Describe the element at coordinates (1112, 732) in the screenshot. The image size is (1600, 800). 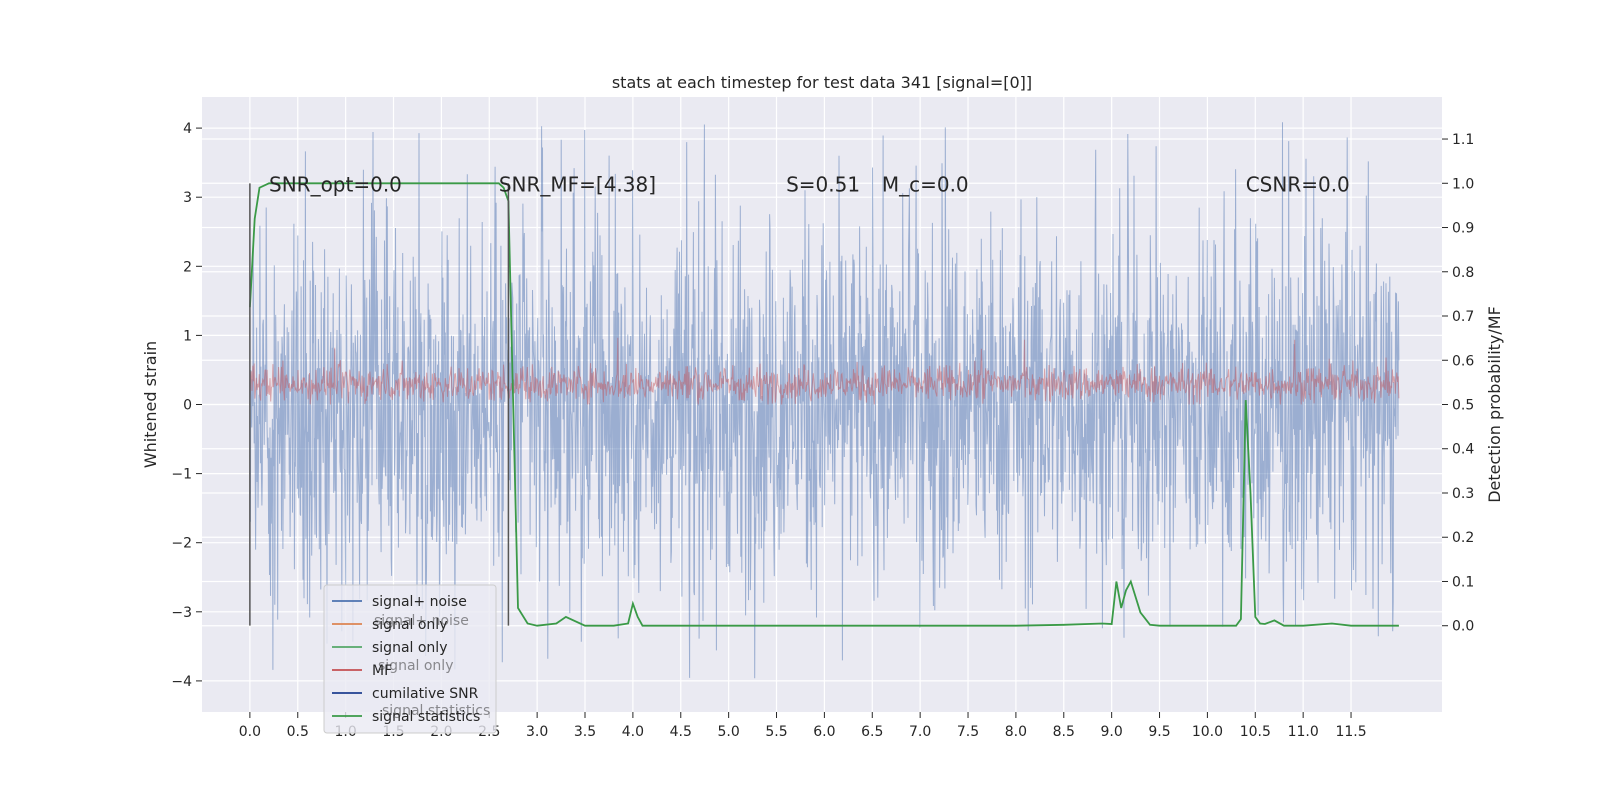
I see `x-tick-label: 9.0` at that location.